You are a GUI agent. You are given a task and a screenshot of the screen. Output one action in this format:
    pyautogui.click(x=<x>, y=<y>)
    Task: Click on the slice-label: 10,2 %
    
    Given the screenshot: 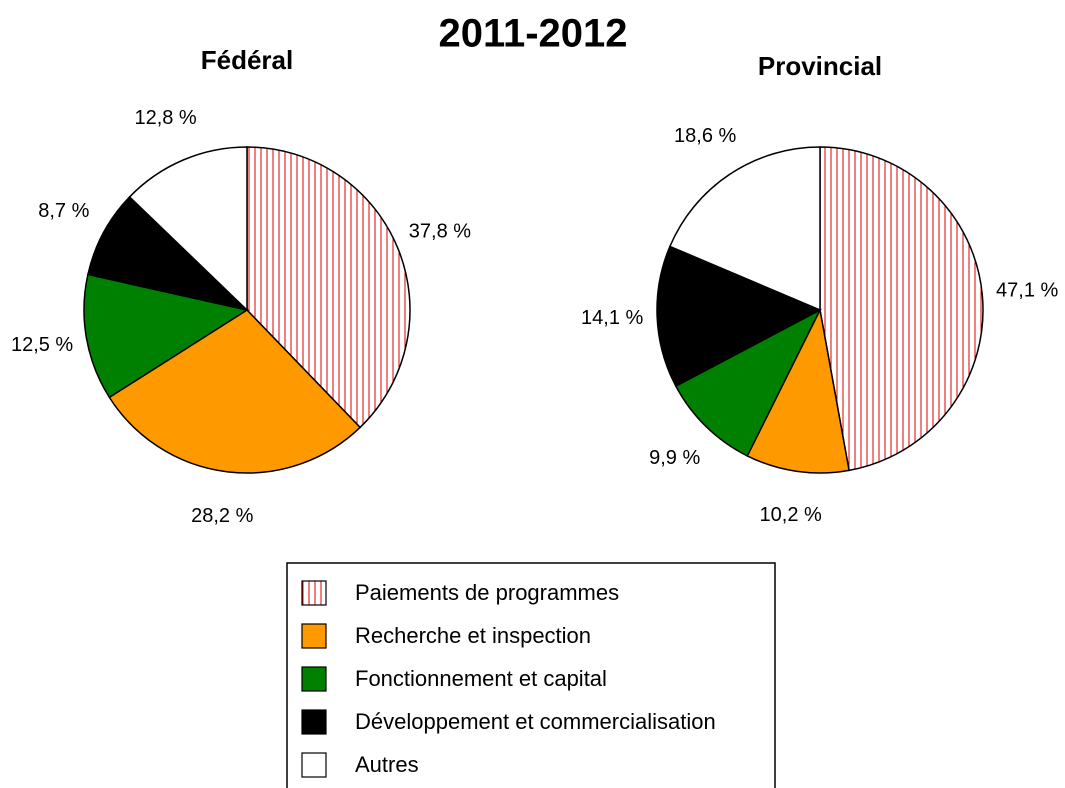 What is the action you would take?
    pyautogui.click(x=791, y=515)
    